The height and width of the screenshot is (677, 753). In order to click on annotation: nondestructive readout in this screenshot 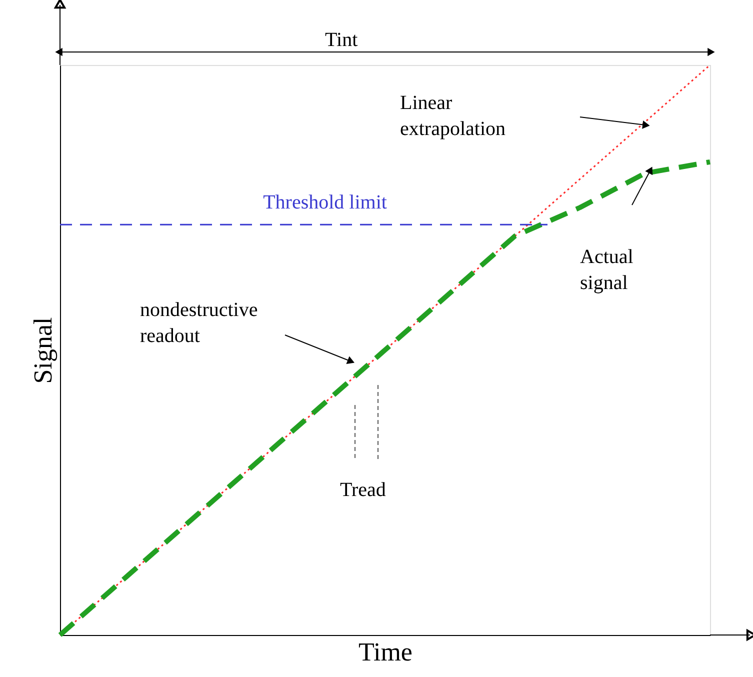, I will do `click(199, 323)`.